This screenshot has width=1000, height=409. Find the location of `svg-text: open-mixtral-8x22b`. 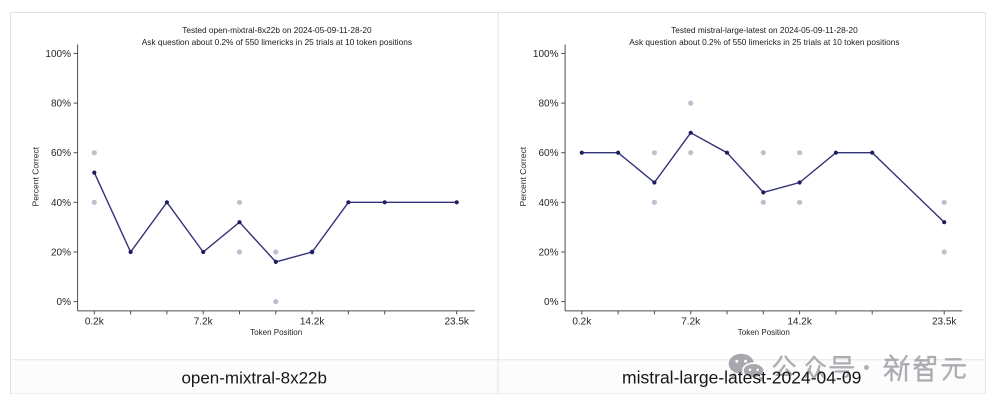

svg-text: open-mixtral-8x22b is located at coordinates (254, 378).